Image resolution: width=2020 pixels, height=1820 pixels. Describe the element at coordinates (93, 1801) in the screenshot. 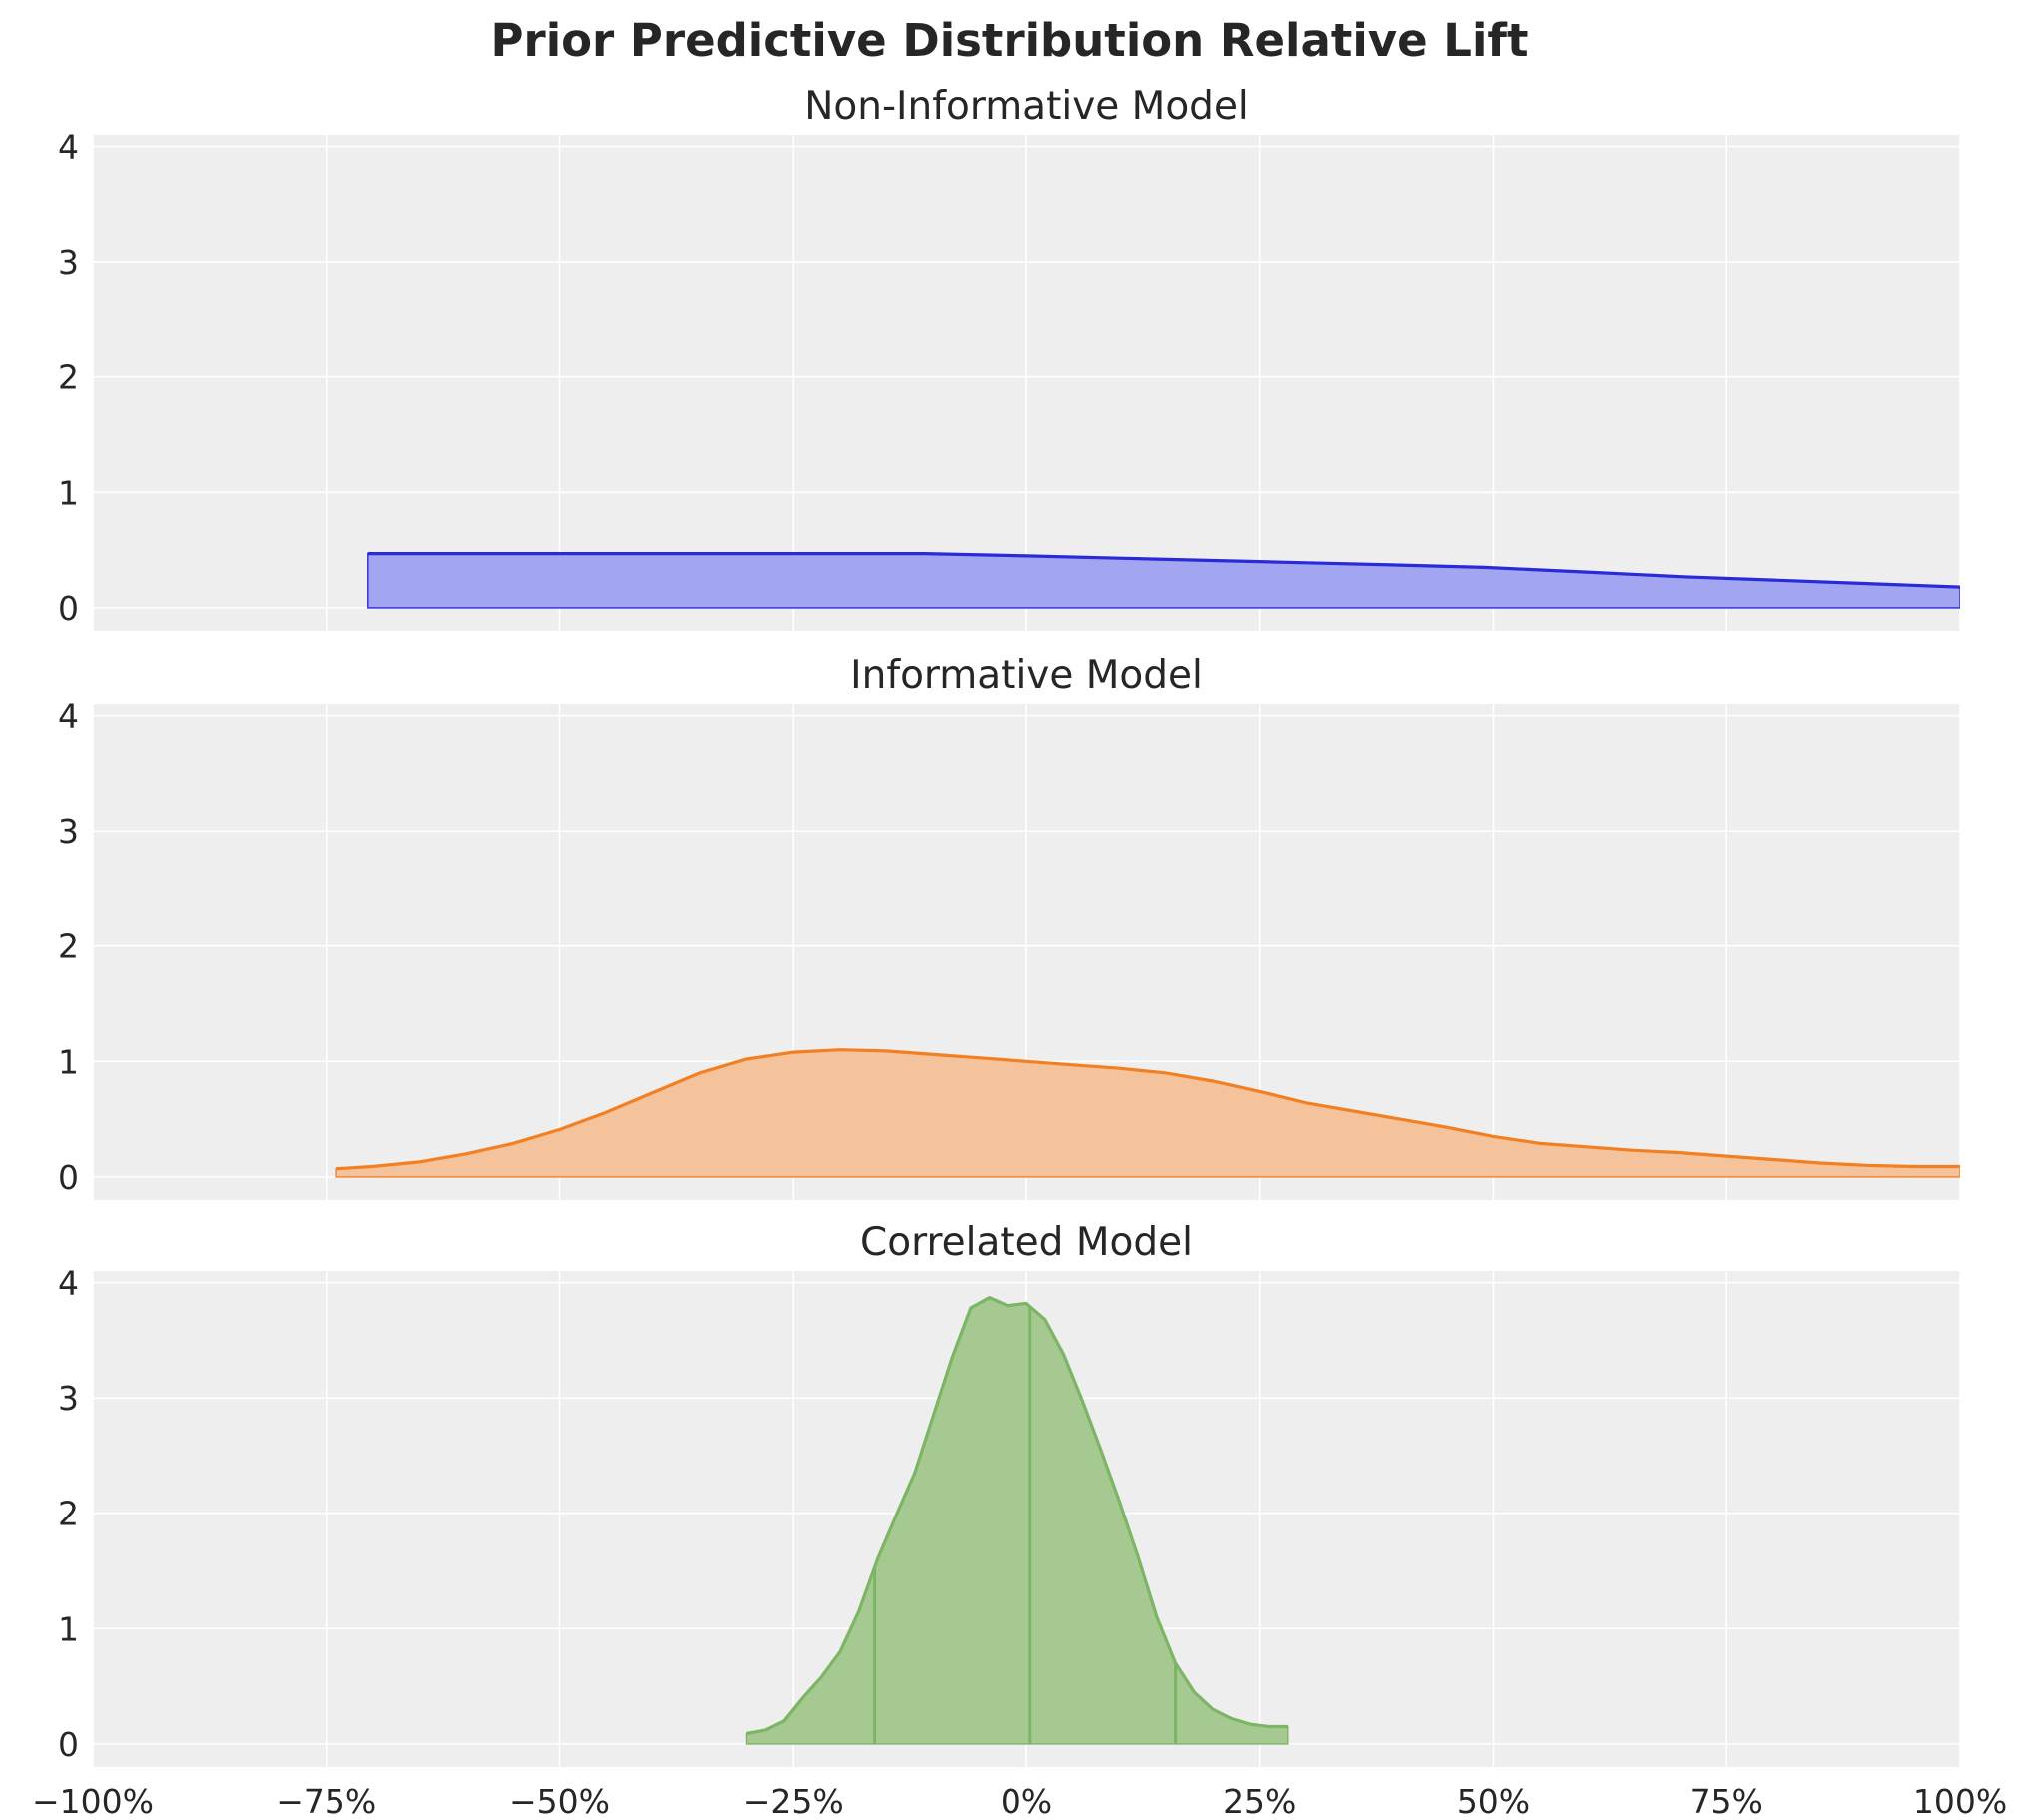

I see `x-tick-label: −100%` at that location.